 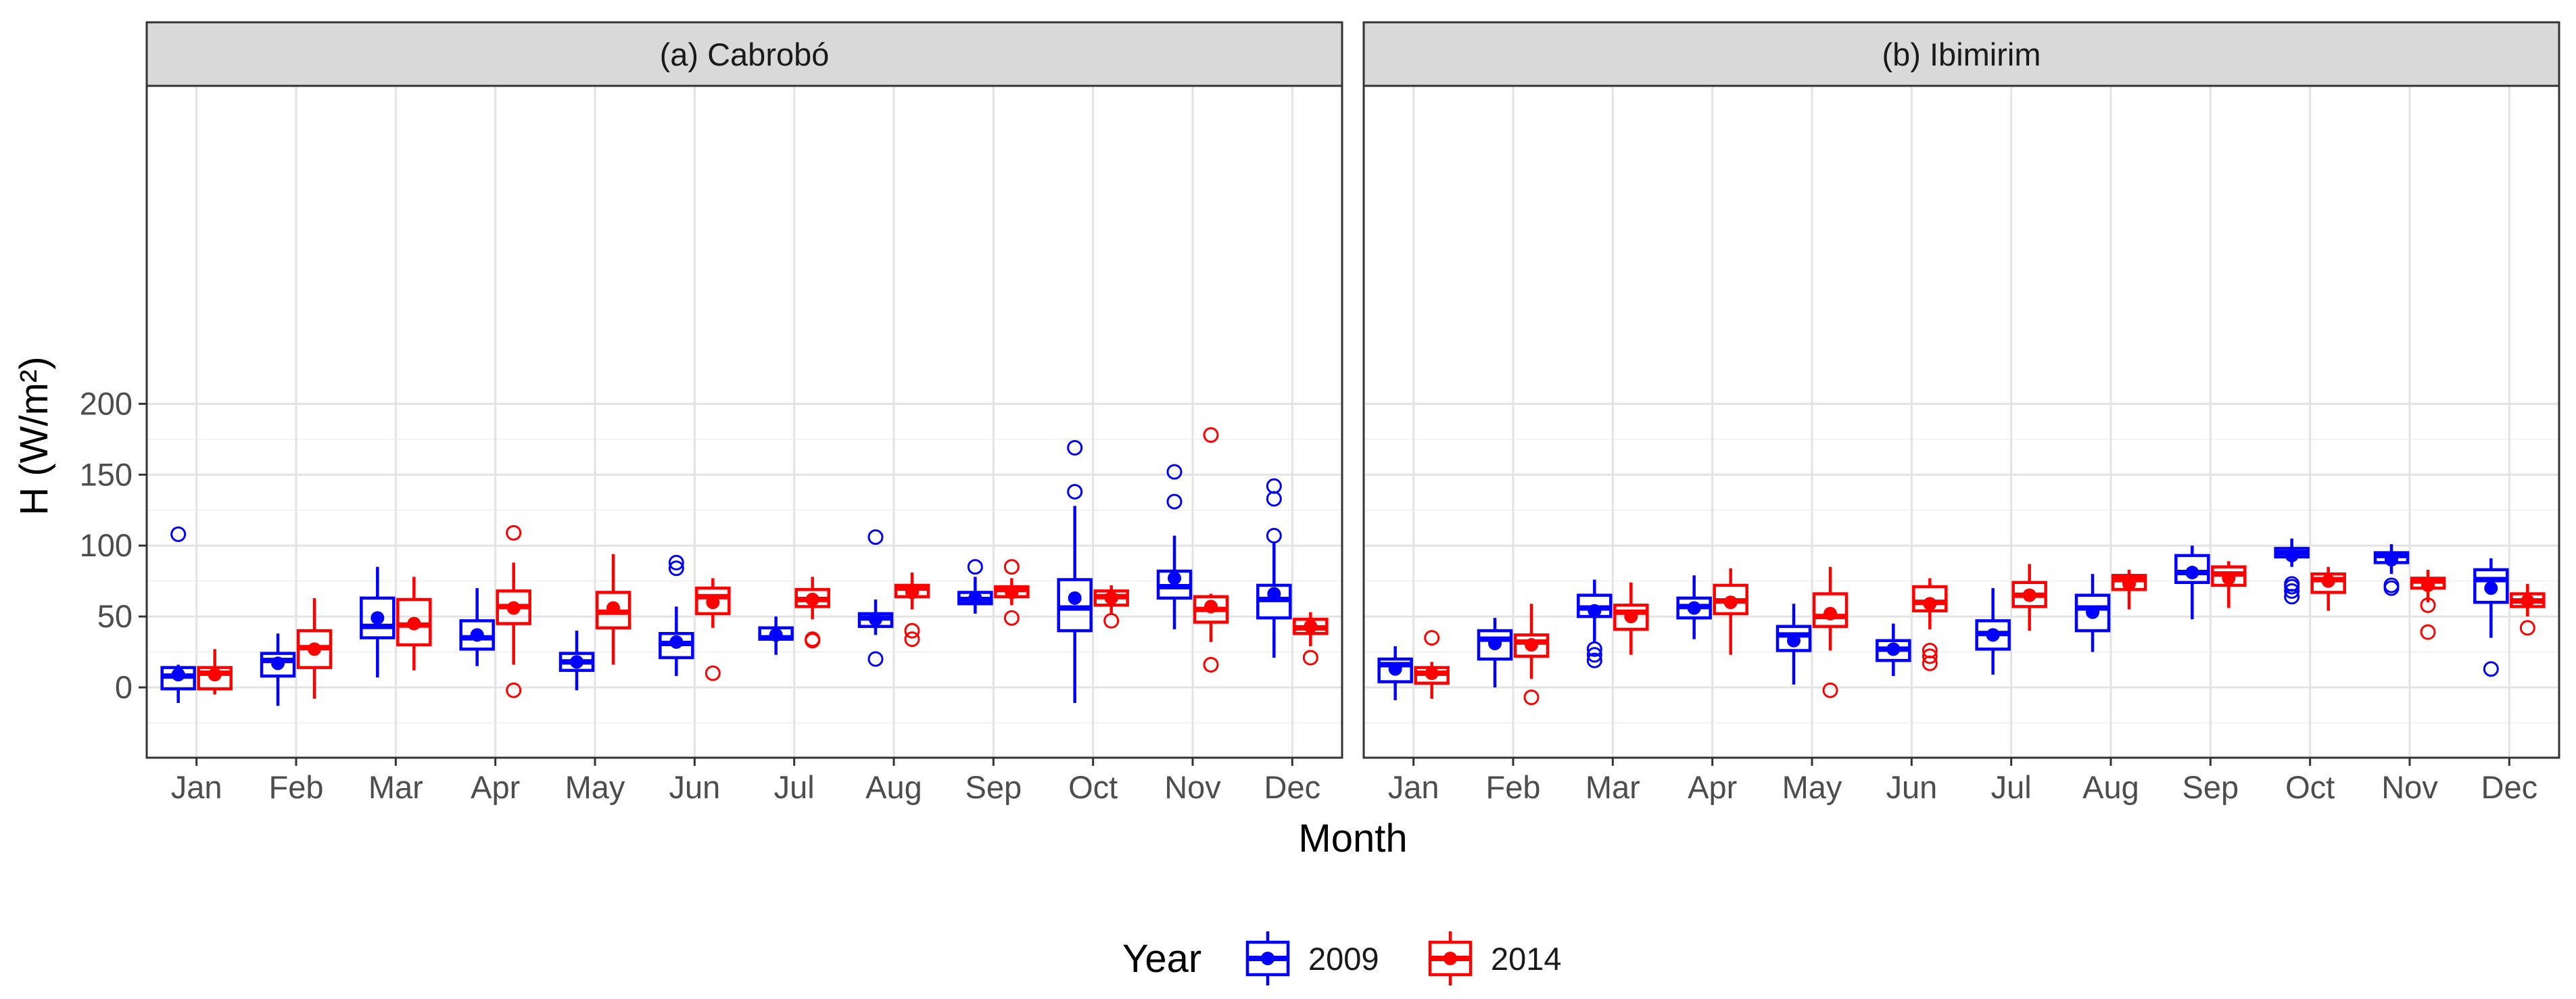 I want to click on panel-title: (a) Cabrobó, so click(x=745, y=54).